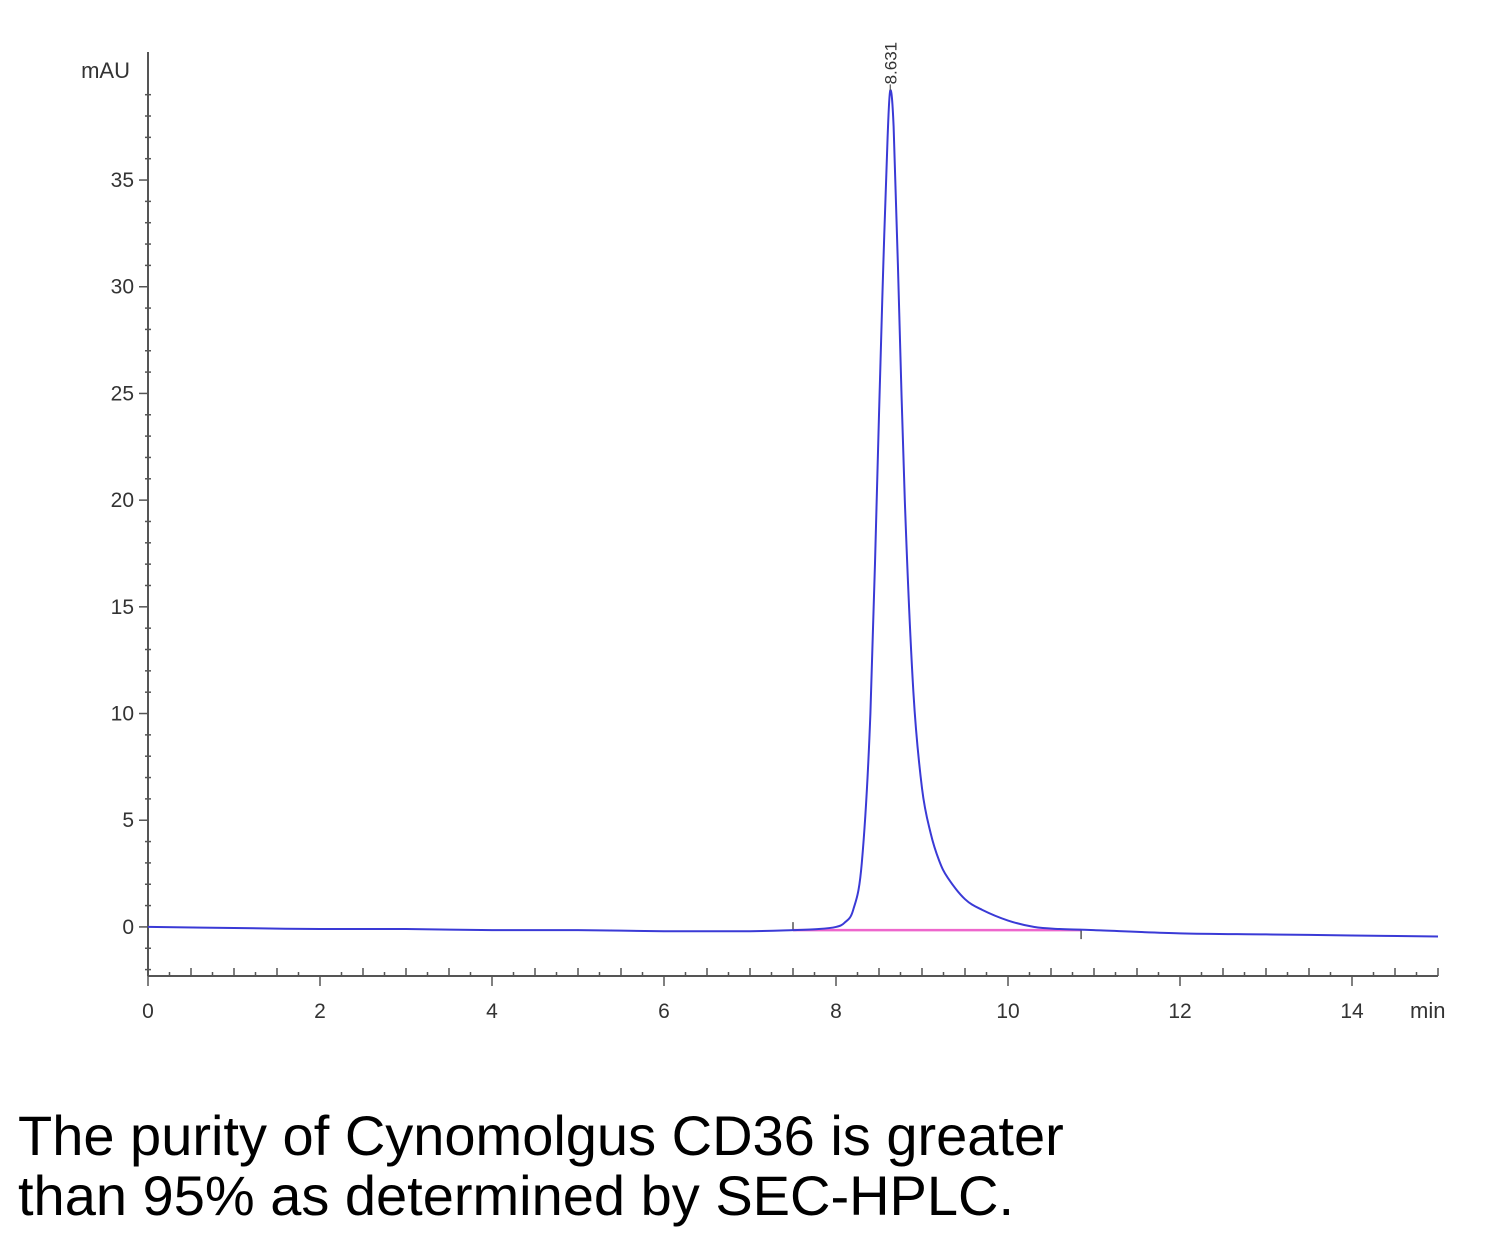 The height and width of the screenshot is (1252, 1500). Describe the element at coordinates (492, 1011) in the screenshot. I see `x-tick-label: 4` at that location.